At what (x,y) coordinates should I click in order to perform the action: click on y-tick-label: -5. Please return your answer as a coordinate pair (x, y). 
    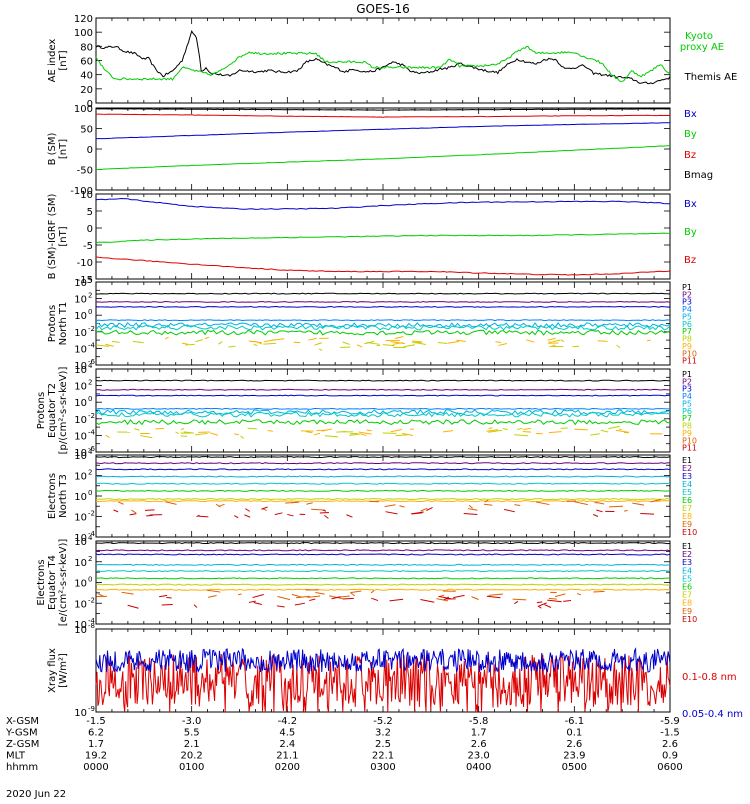
    Looking at the image, I should click on (88, 246).